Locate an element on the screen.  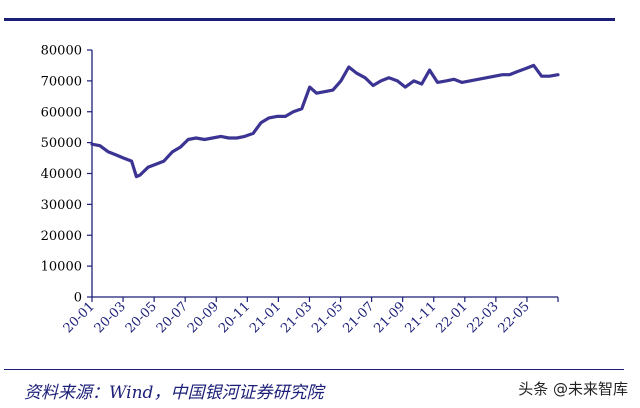
y-tick-label: 80000 is located at coordinates (61, 51).